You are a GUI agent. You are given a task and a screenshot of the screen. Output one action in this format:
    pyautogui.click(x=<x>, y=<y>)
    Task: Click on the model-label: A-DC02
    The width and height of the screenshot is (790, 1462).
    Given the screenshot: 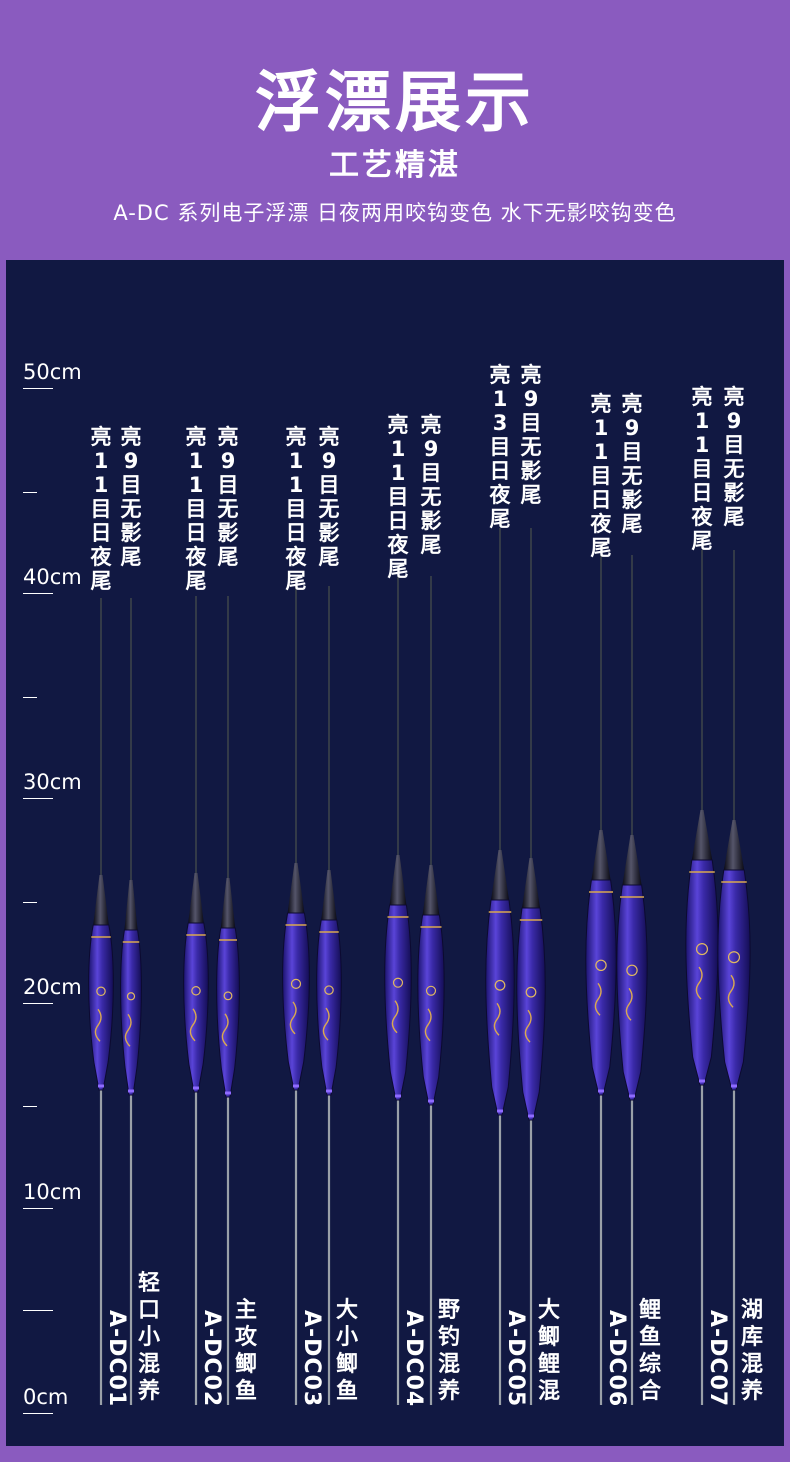 What is the action you would take?
    pyautogui.click(x=211, y=1359)
    